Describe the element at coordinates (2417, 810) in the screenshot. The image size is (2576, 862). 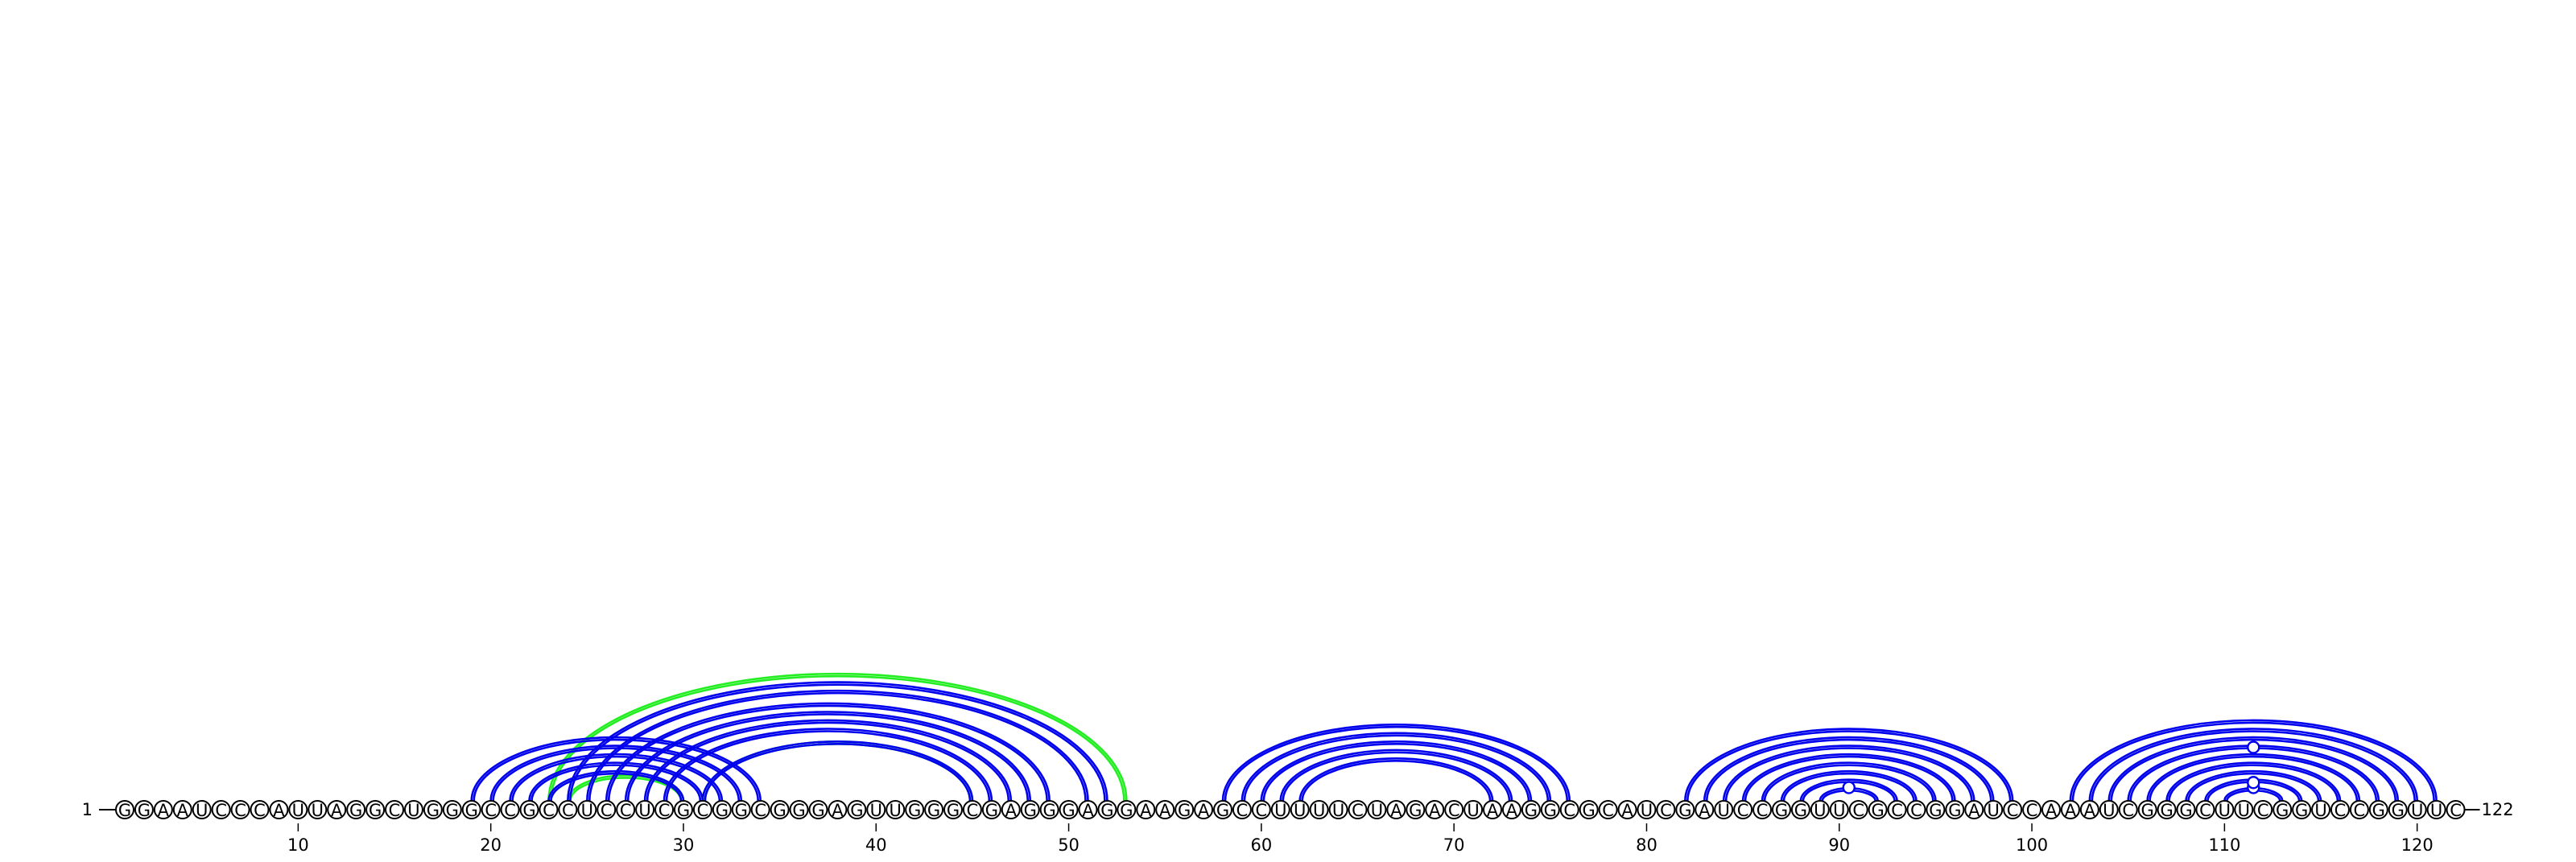
I see `nucleotide-120: U` at that location.